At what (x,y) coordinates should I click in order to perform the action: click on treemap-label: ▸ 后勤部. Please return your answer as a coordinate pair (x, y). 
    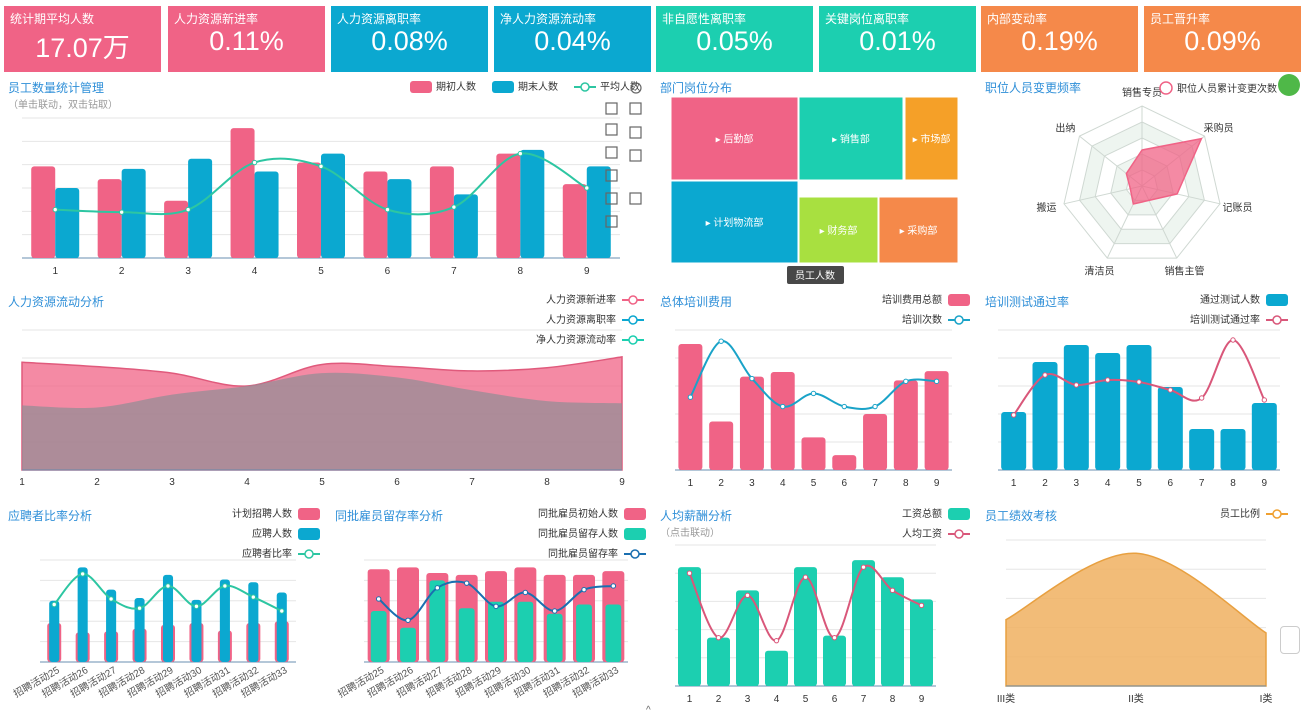
    Looking at the image, I should click on (735, 139).